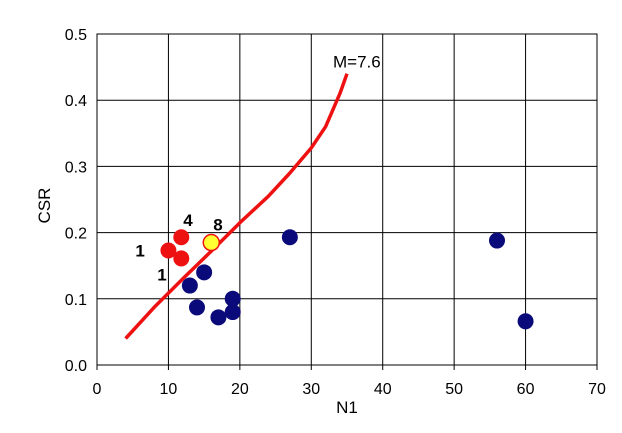  I want to click on x-tick-label: 40, so click(383, 389).